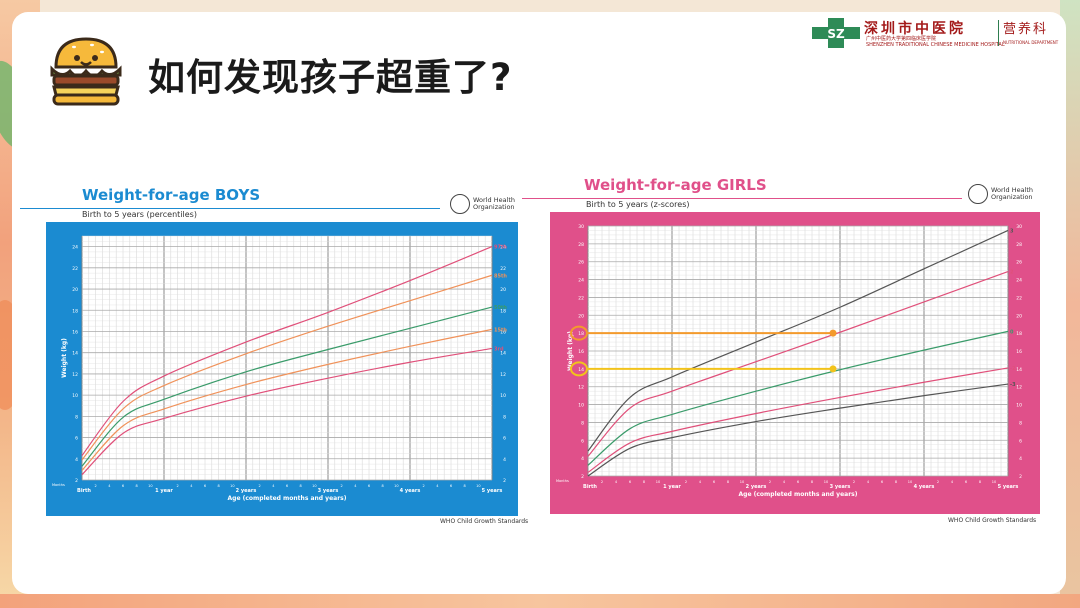 Image resolution: width=1080 pixels, height=608 pixels. Describe the element at coordinates (742, 198) in the screenshot. I see `title-rule` at that location.